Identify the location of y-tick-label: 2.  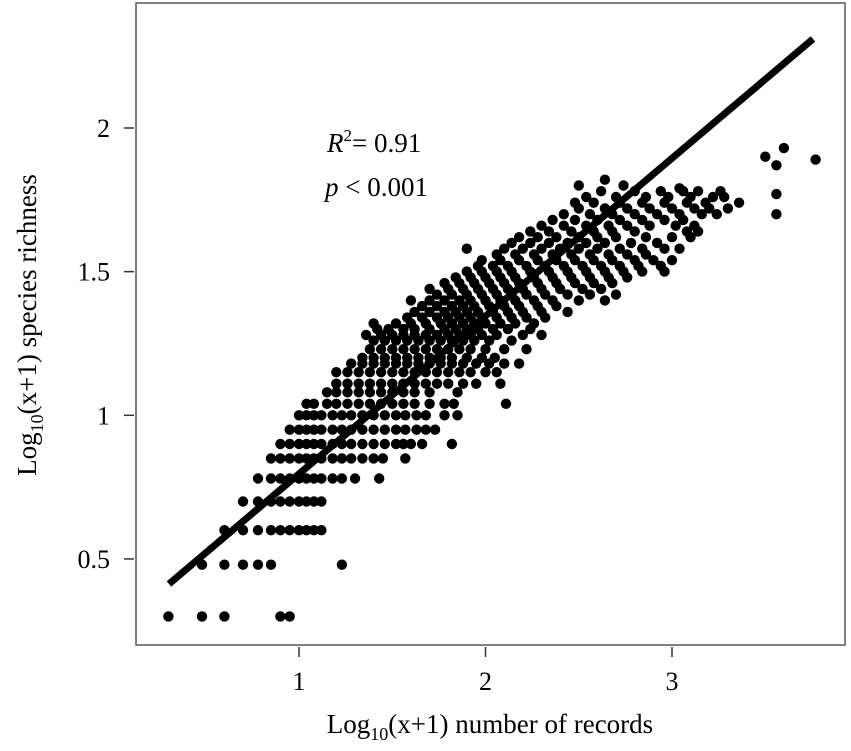
(103, 128).